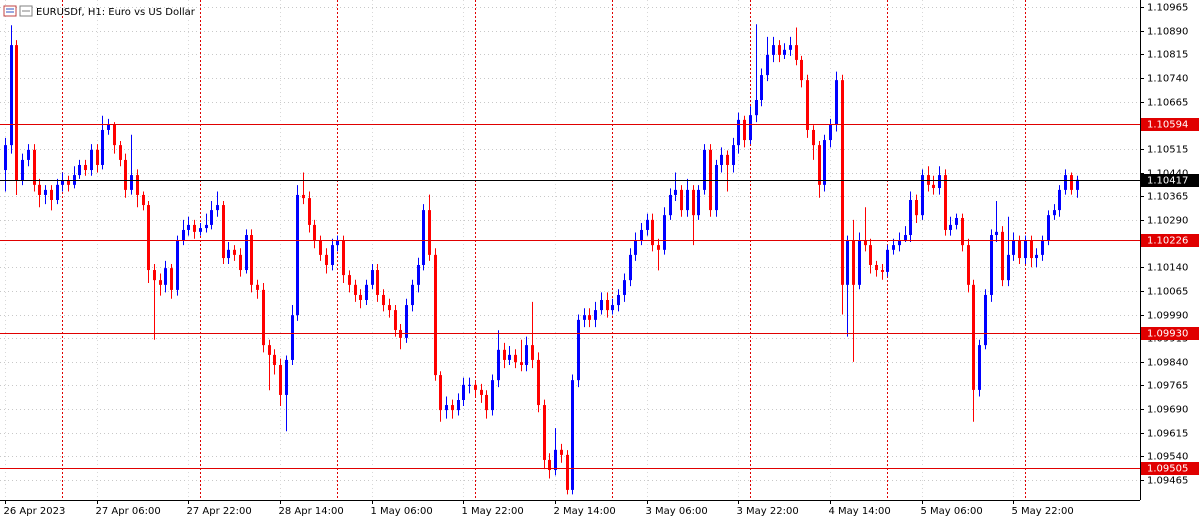  I want to click on y-tick-label: 1.09615, so click(1167, 434).